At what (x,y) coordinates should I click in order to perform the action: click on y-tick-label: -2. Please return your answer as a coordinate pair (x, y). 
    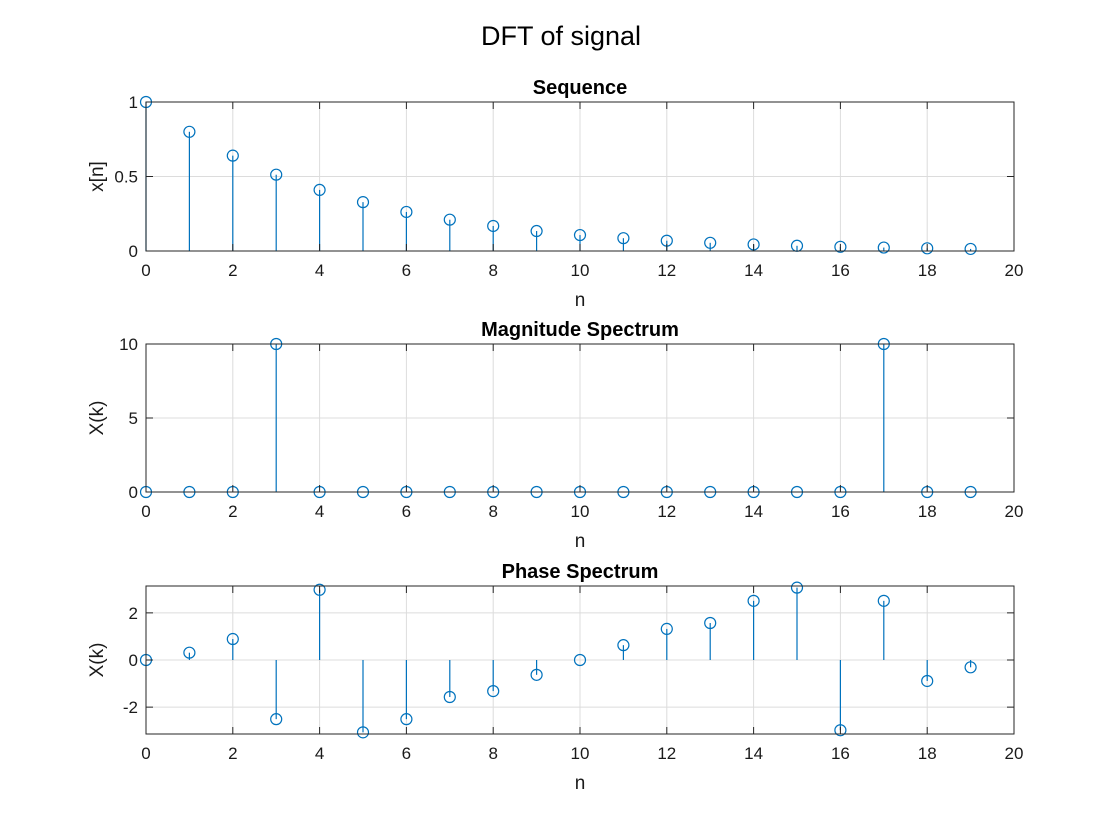
    Looking at the image, I should click on (130, 707).